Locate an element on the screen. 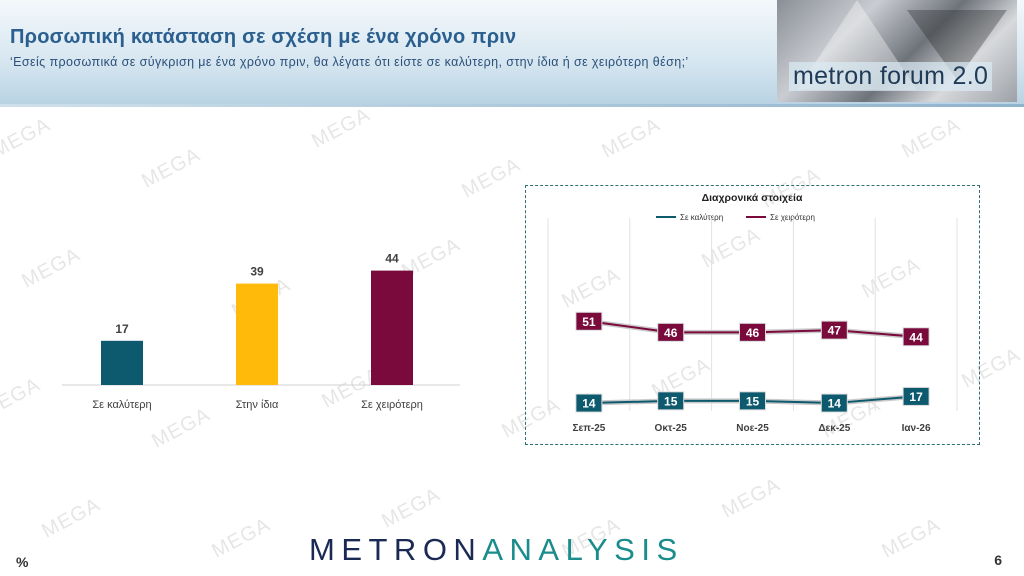  brand-part1: METRON is located at coordinates (396, 549).